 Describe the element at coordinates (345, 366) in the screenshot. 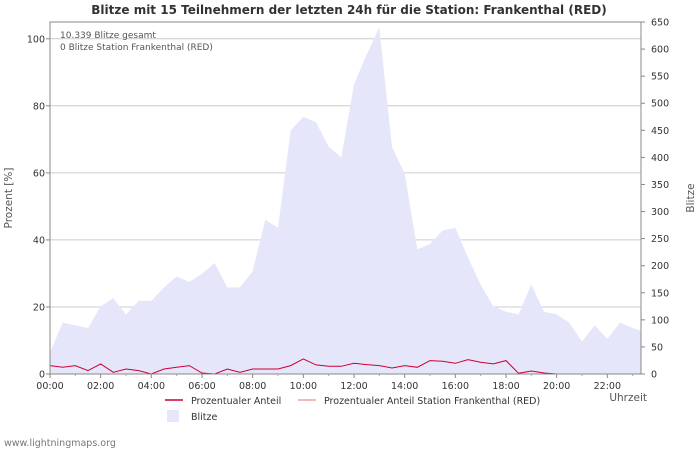

I see `series-prozentualer-anteil-line` at that location.